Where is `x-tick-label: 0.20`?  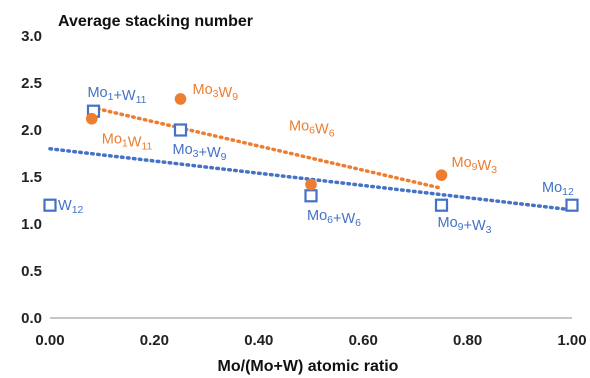 x-tick-label: 0.20 is located at coordinates (154, 340).